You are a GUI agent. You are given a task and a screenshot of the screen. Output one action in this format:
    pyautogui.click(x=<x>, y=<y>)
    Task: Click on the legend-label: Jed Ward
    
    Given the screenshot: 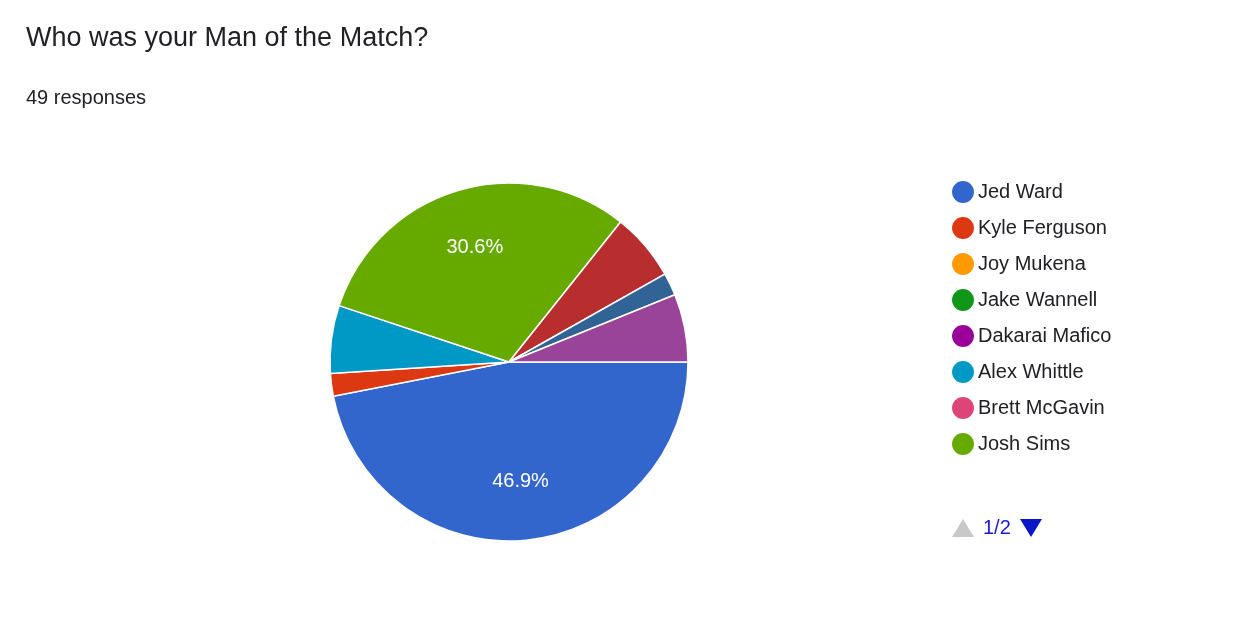 What is the action you would take?
    pyautogui.click(x=1020, y=191)
    